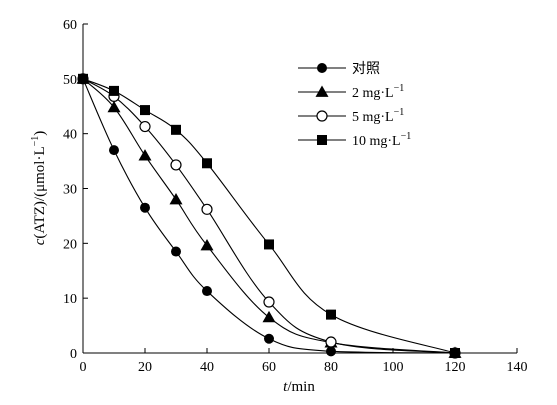 This screenshot has width=557, height=405. I want to click on legend-item: 10 mg·L−1, so click(354, 140).